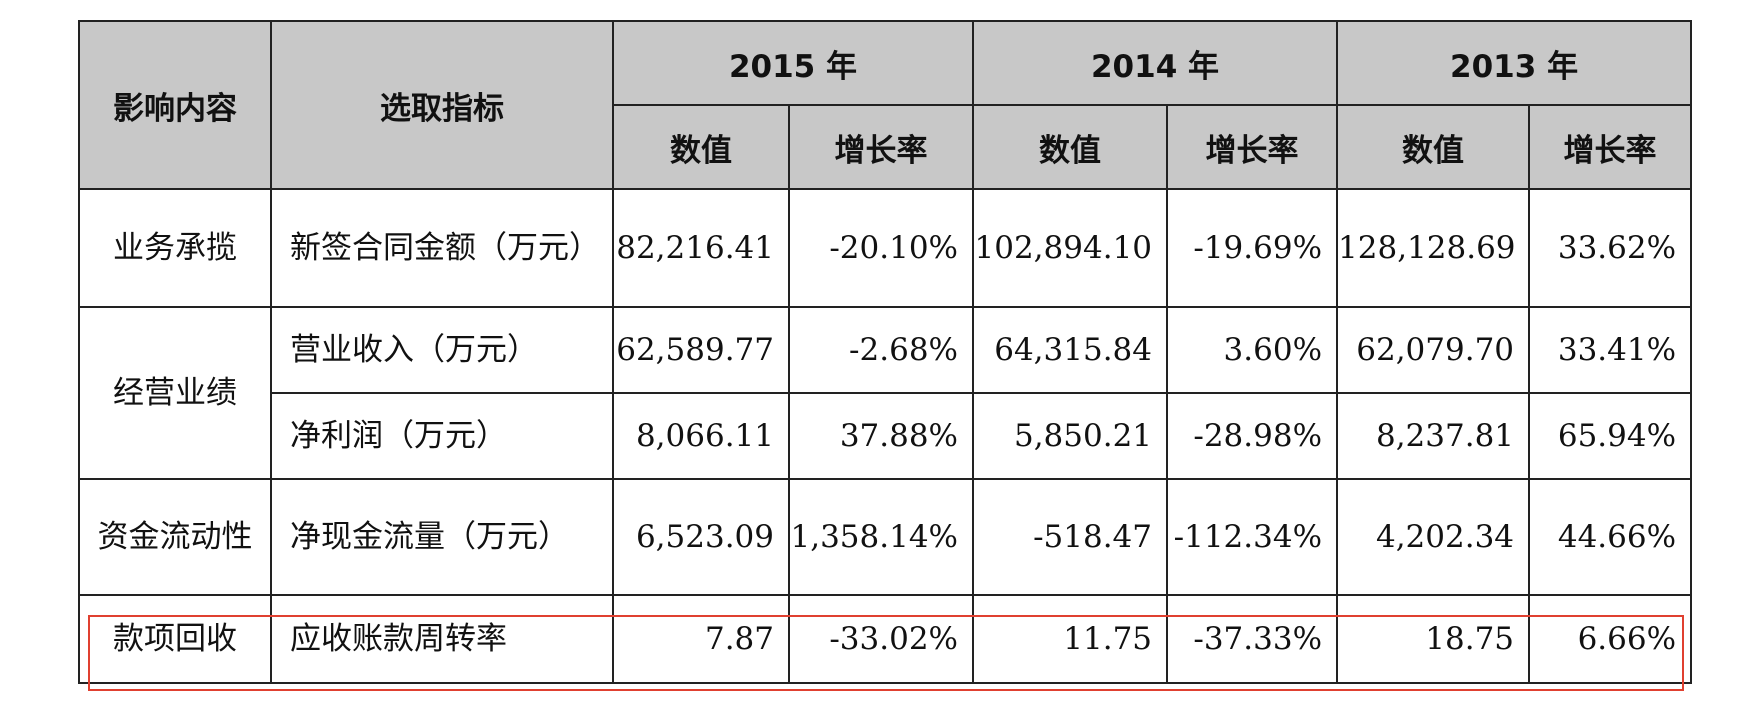  What do you see at coordinates (1433, 350) in the screenshot?
I see `value-cell-2013: 62,079.70` at bounding box center [1433, 350].